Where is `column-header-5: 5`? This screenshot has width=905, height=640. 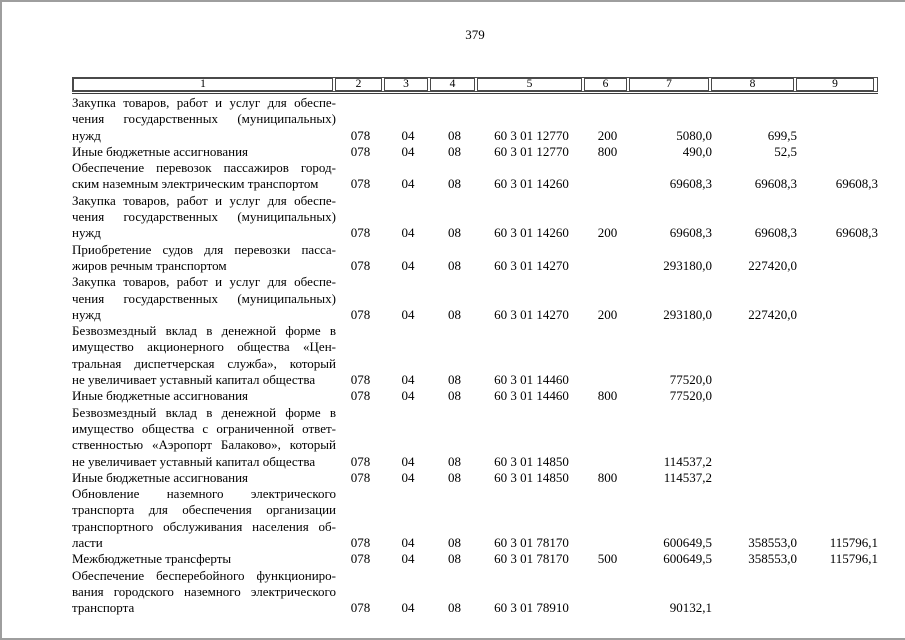
column-header-5: 5 is located at coordinates (529, 84).